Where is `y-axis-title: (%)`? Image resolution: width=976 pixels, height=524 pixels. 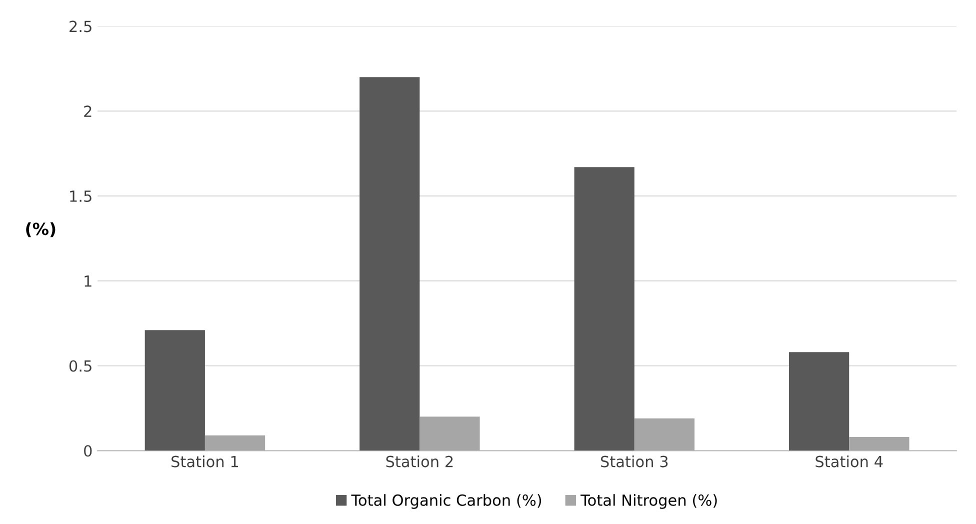 y-axis-title: (%) is located at coordinates (41, 230).